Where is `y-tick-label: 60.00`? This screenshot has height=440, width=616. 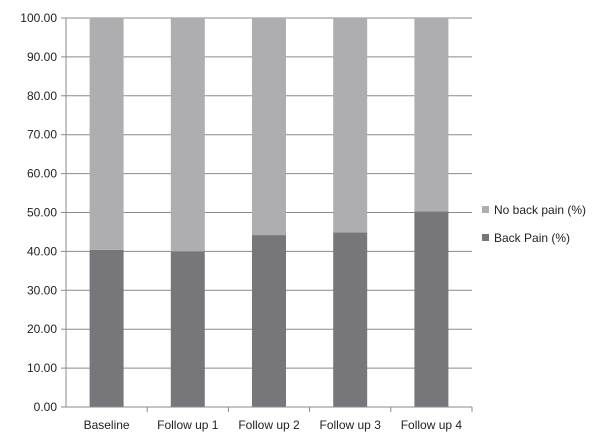 y-tick-label: 60.00 is located at coordinates (42, 174).